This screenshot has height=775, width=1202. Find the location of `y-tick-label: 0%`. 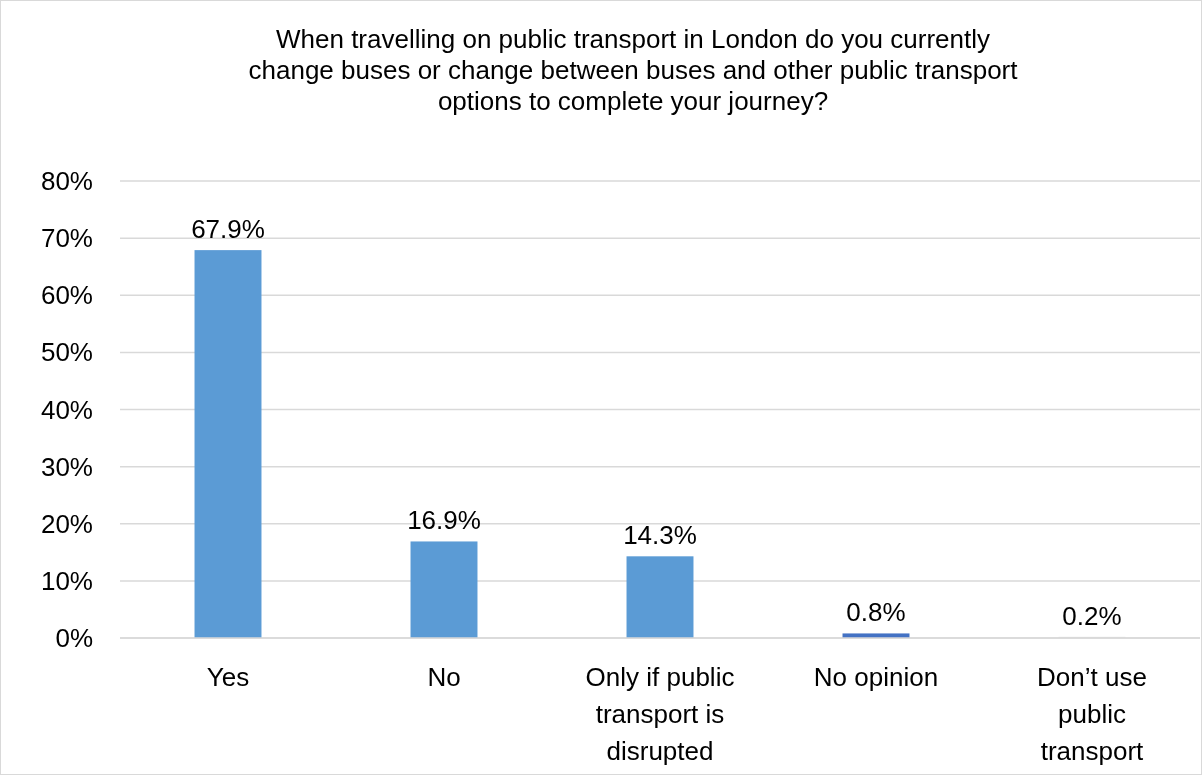

y-tick-label: 0% is located at coordinates (74, 638).